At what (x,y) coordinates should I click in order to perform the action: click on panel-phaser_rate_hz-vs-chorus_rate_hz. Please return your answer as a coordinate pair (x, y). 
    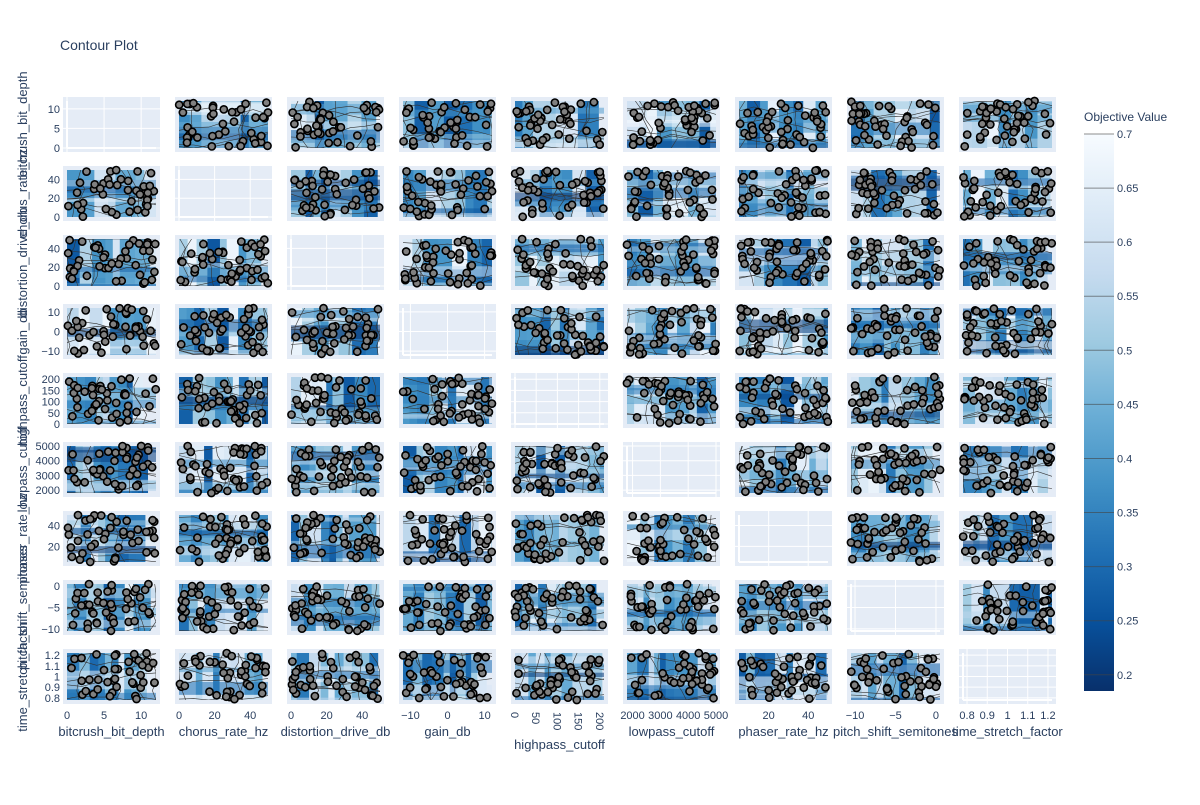
    Looking at the image, I should click on (783, 193).